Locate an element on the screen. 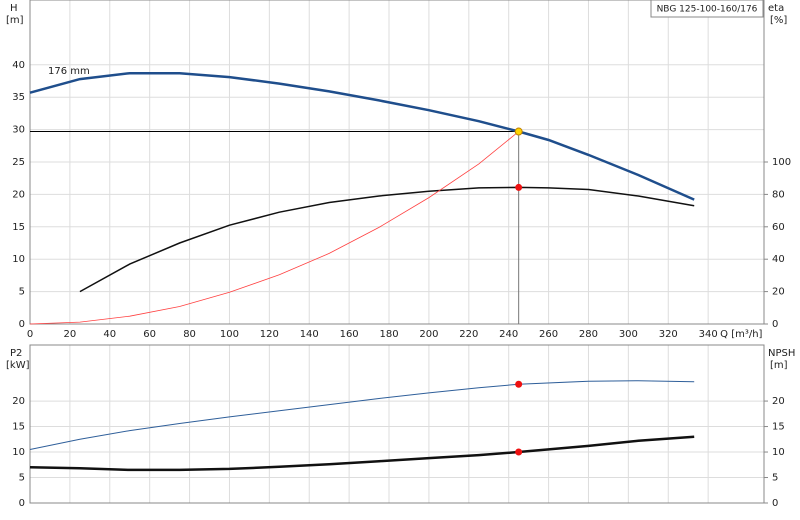 The height and width of the screenshot is (520, 800). x-tick-label: 20 is located at coordinates (70, 334).